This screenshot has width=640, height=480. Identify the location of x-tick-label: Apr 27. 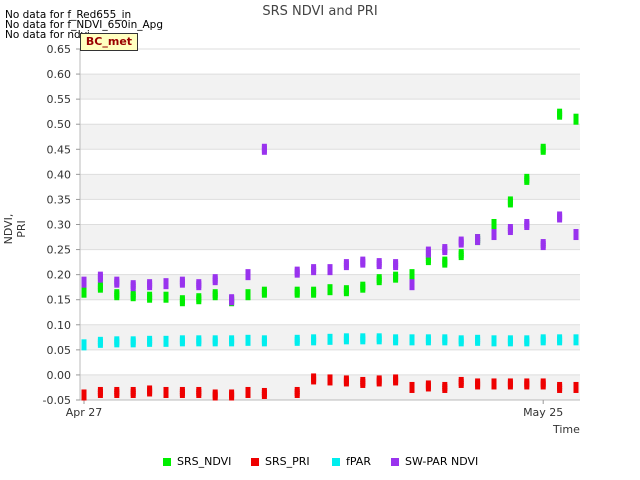
(84, 412).